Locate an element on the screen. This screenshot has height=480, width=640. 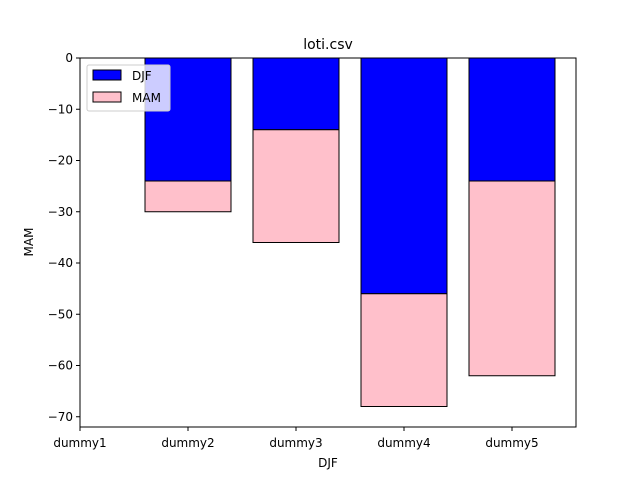
y-axis-label: MAM is located at coordinates (29, 242).